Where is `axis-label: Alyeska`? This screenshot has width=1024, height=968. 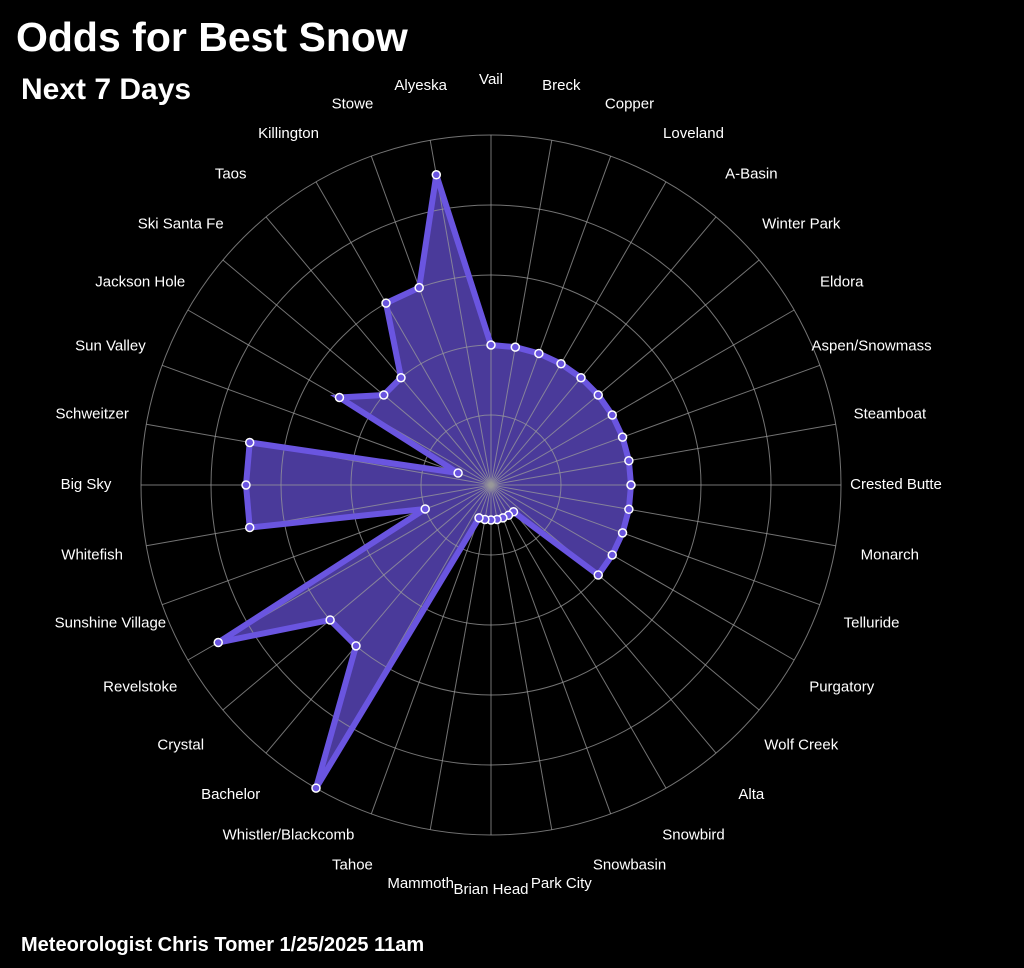 axis-label: Alyeska is located at coordinates (420, 85).